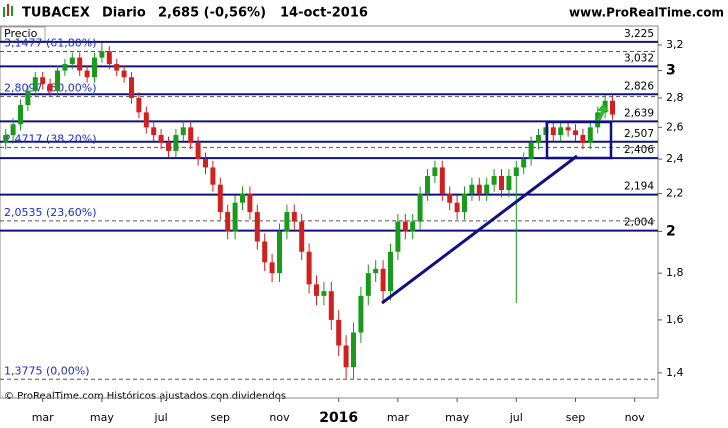 This screenshot has width=728, height=428. What do you see at coordinates (675, 319) in the screenshot?
I see `y-tick-label: 1,6` at bounding box center [675, 319].